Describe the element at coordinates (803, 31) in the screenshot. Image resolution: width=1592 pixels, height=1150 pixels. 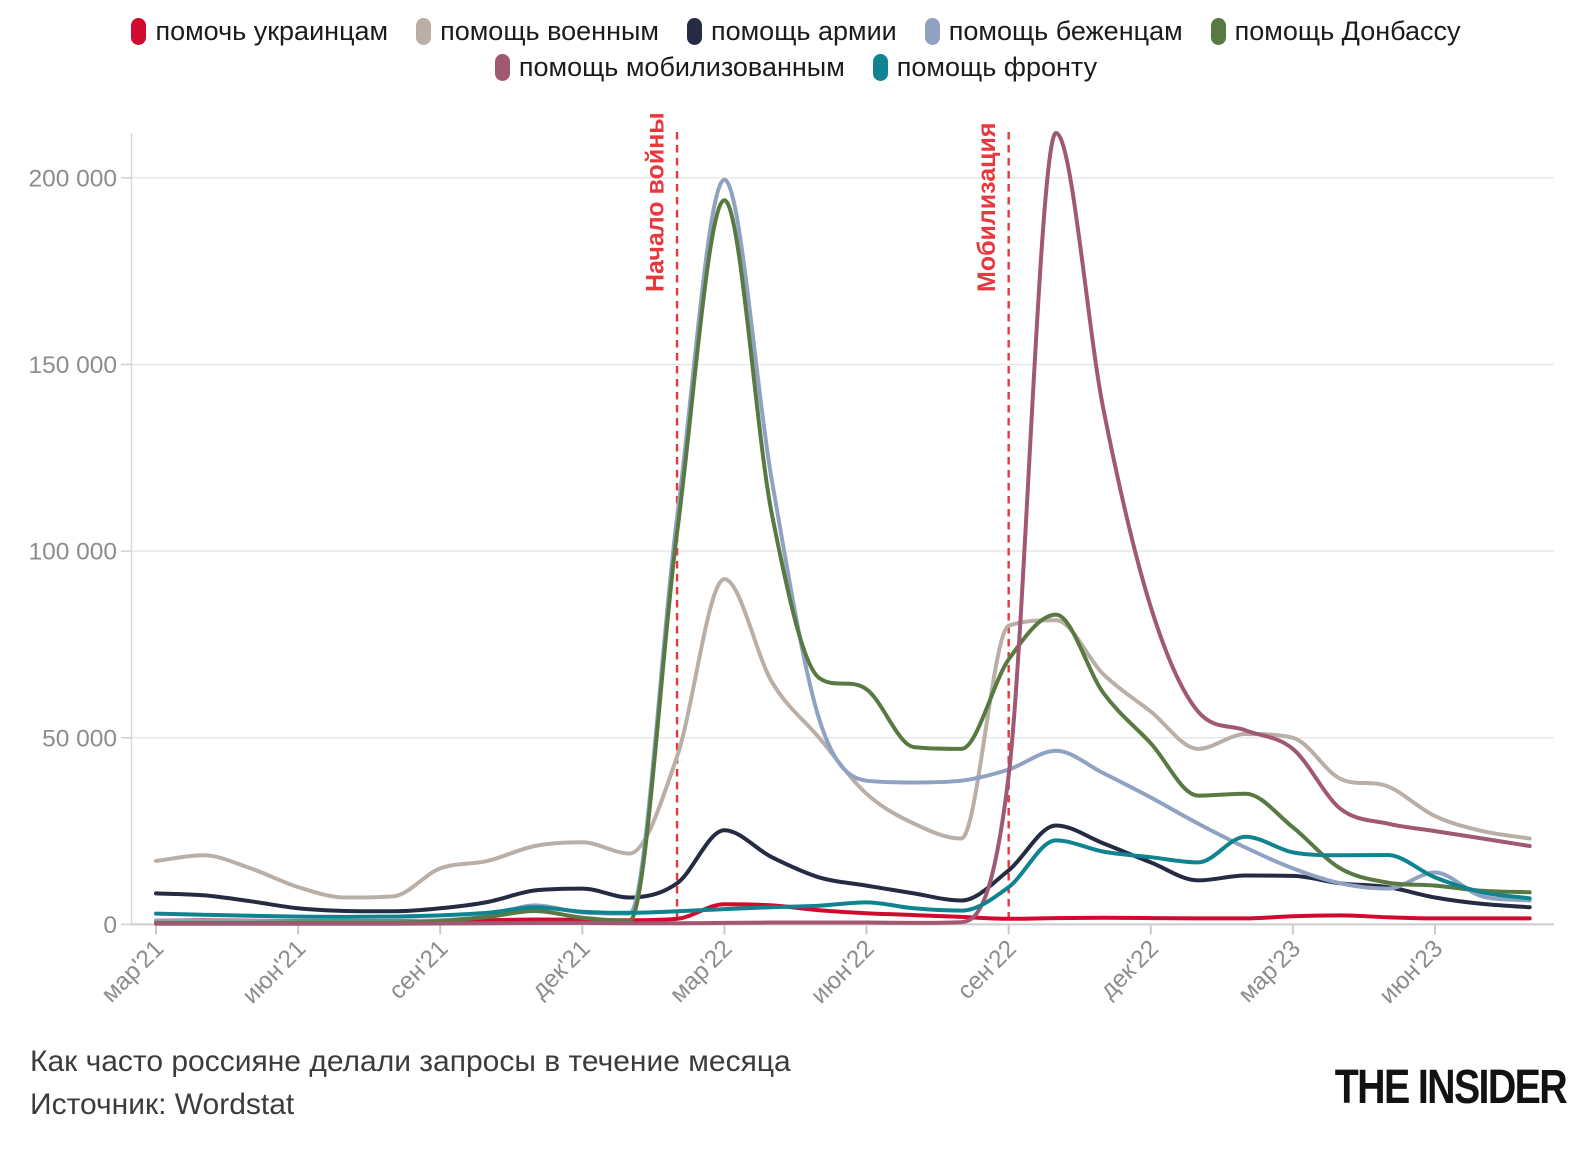
I see `legend-label: помощь армии` at that location.